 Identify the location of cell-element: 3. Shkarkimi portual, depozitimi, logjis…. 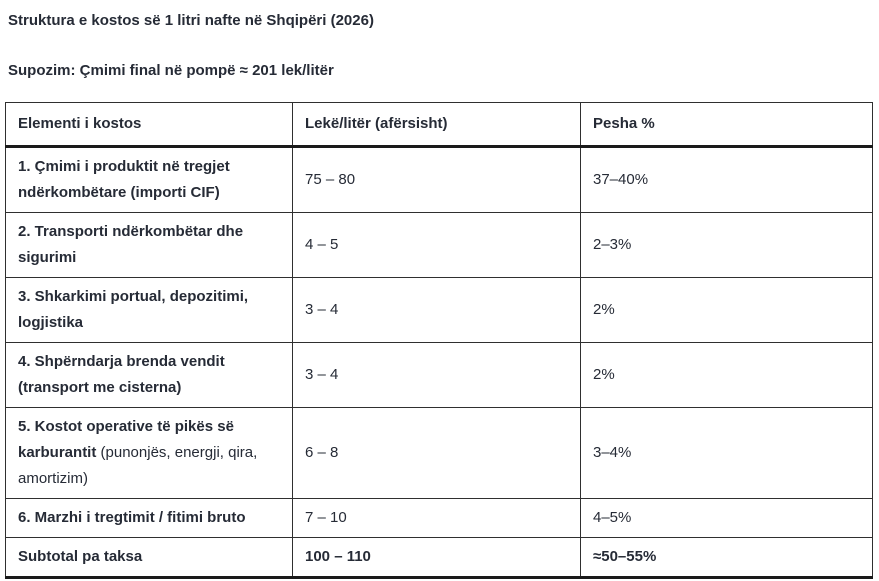
(149, 310).